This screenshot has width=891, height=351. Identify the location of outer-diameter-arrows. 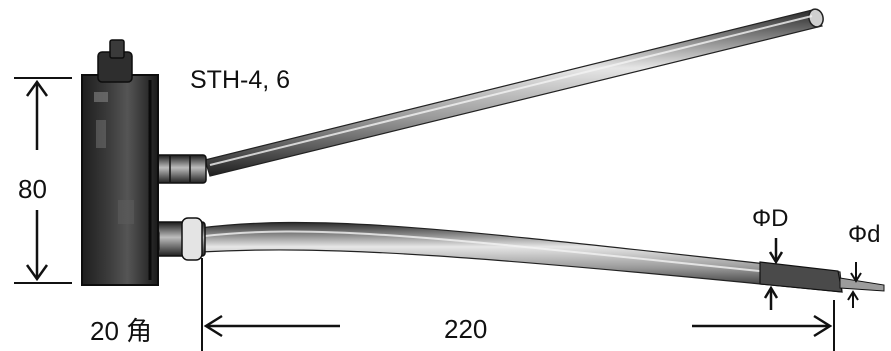
(773, 274).